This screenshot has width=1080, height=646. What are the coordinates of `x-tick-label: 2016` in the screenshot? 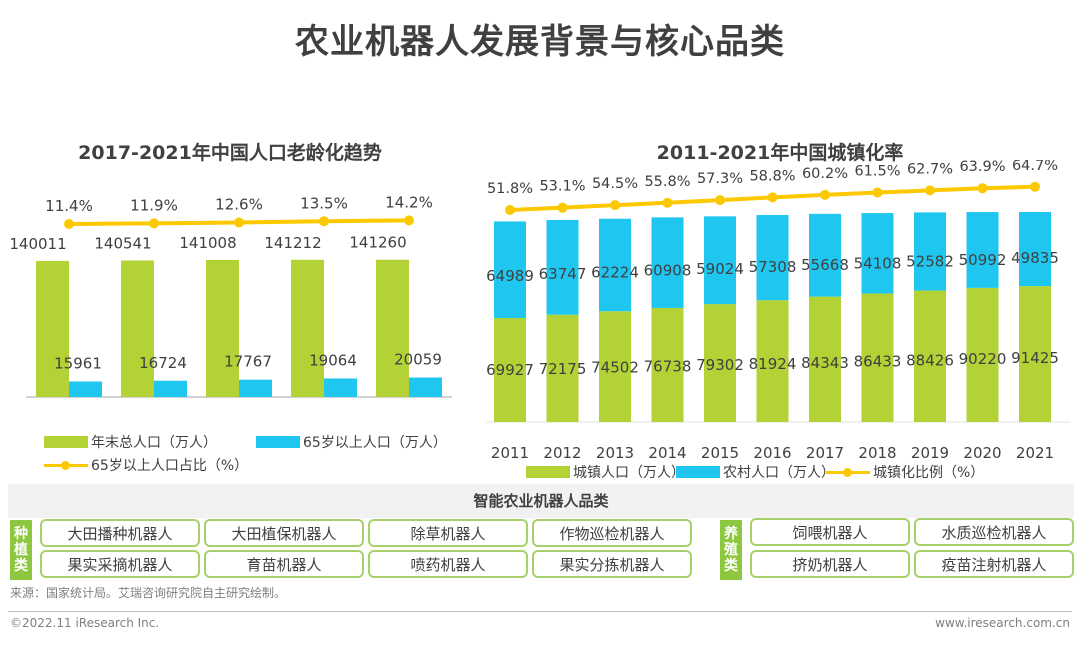 It's located at (772, 453).